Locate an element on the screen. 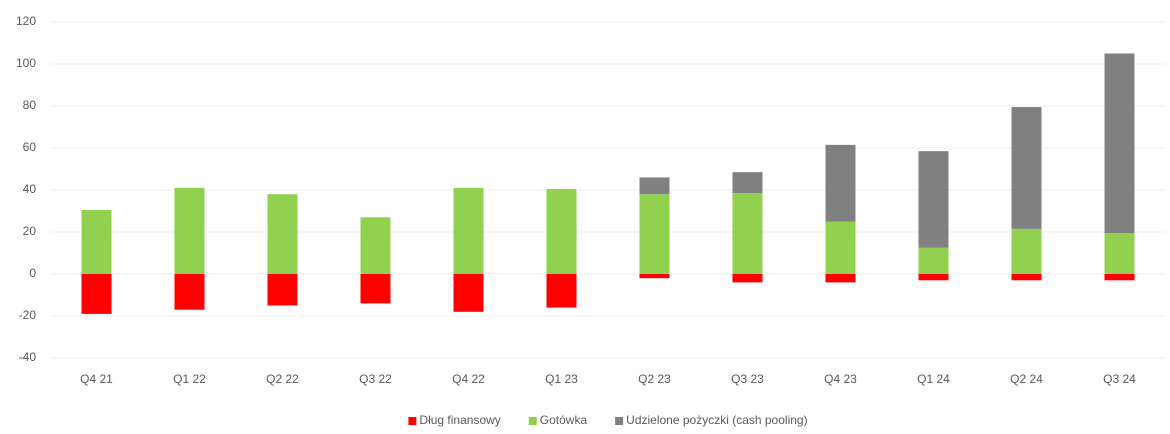 The height and width of the screenshot is (434, 1170). x-tick-label: Q3 22 is located at coordinates (375, 379).